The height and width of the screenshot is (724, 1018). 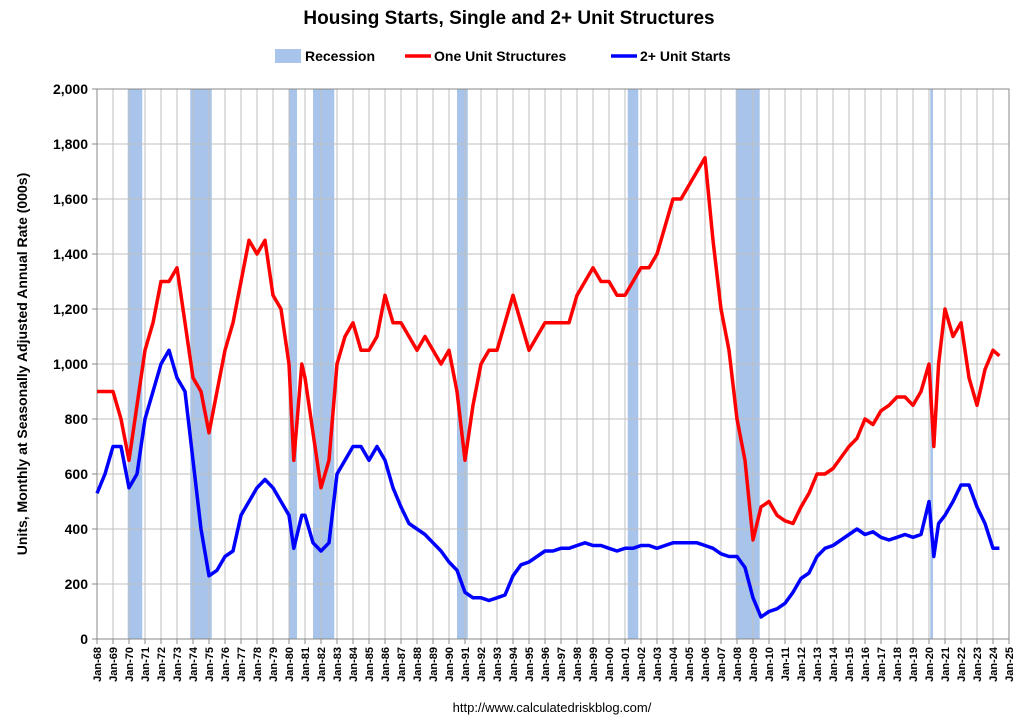 I want to click on x-tick-label: Jan-69, so click(x=114, y=664).